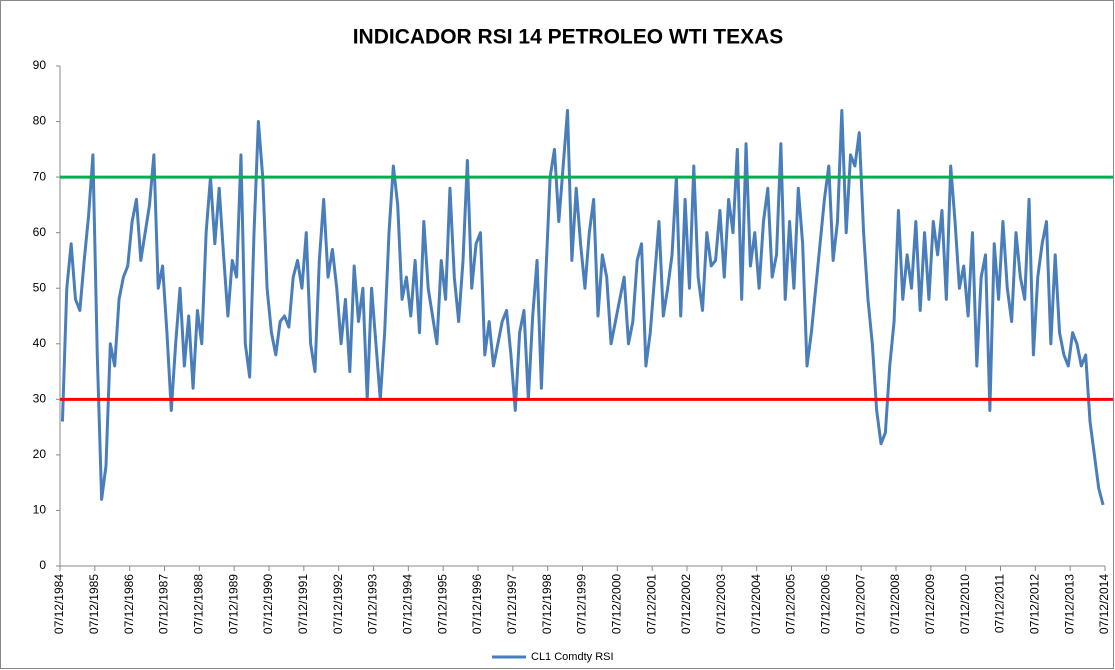 The height and width of the screenshot is (670, 1115). I want to click on x-tick-label: 07/12/1993, so click(373, 604).